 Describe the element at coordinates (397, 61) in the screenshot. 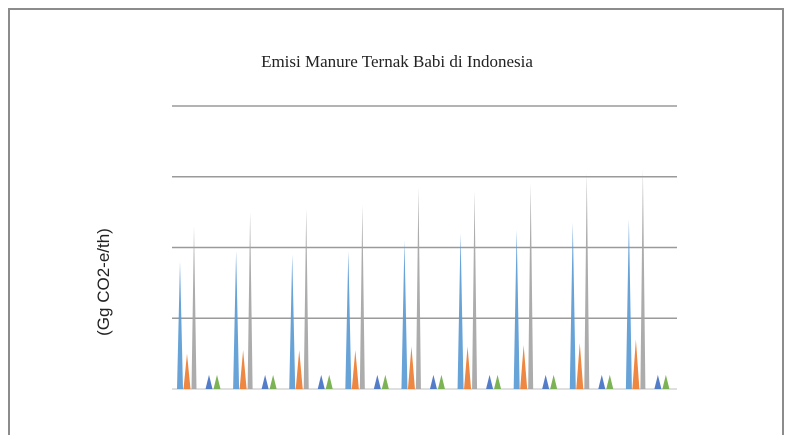

I see `chart-title: Emisi Manure Ternak Babi di Indonesia` at that location.